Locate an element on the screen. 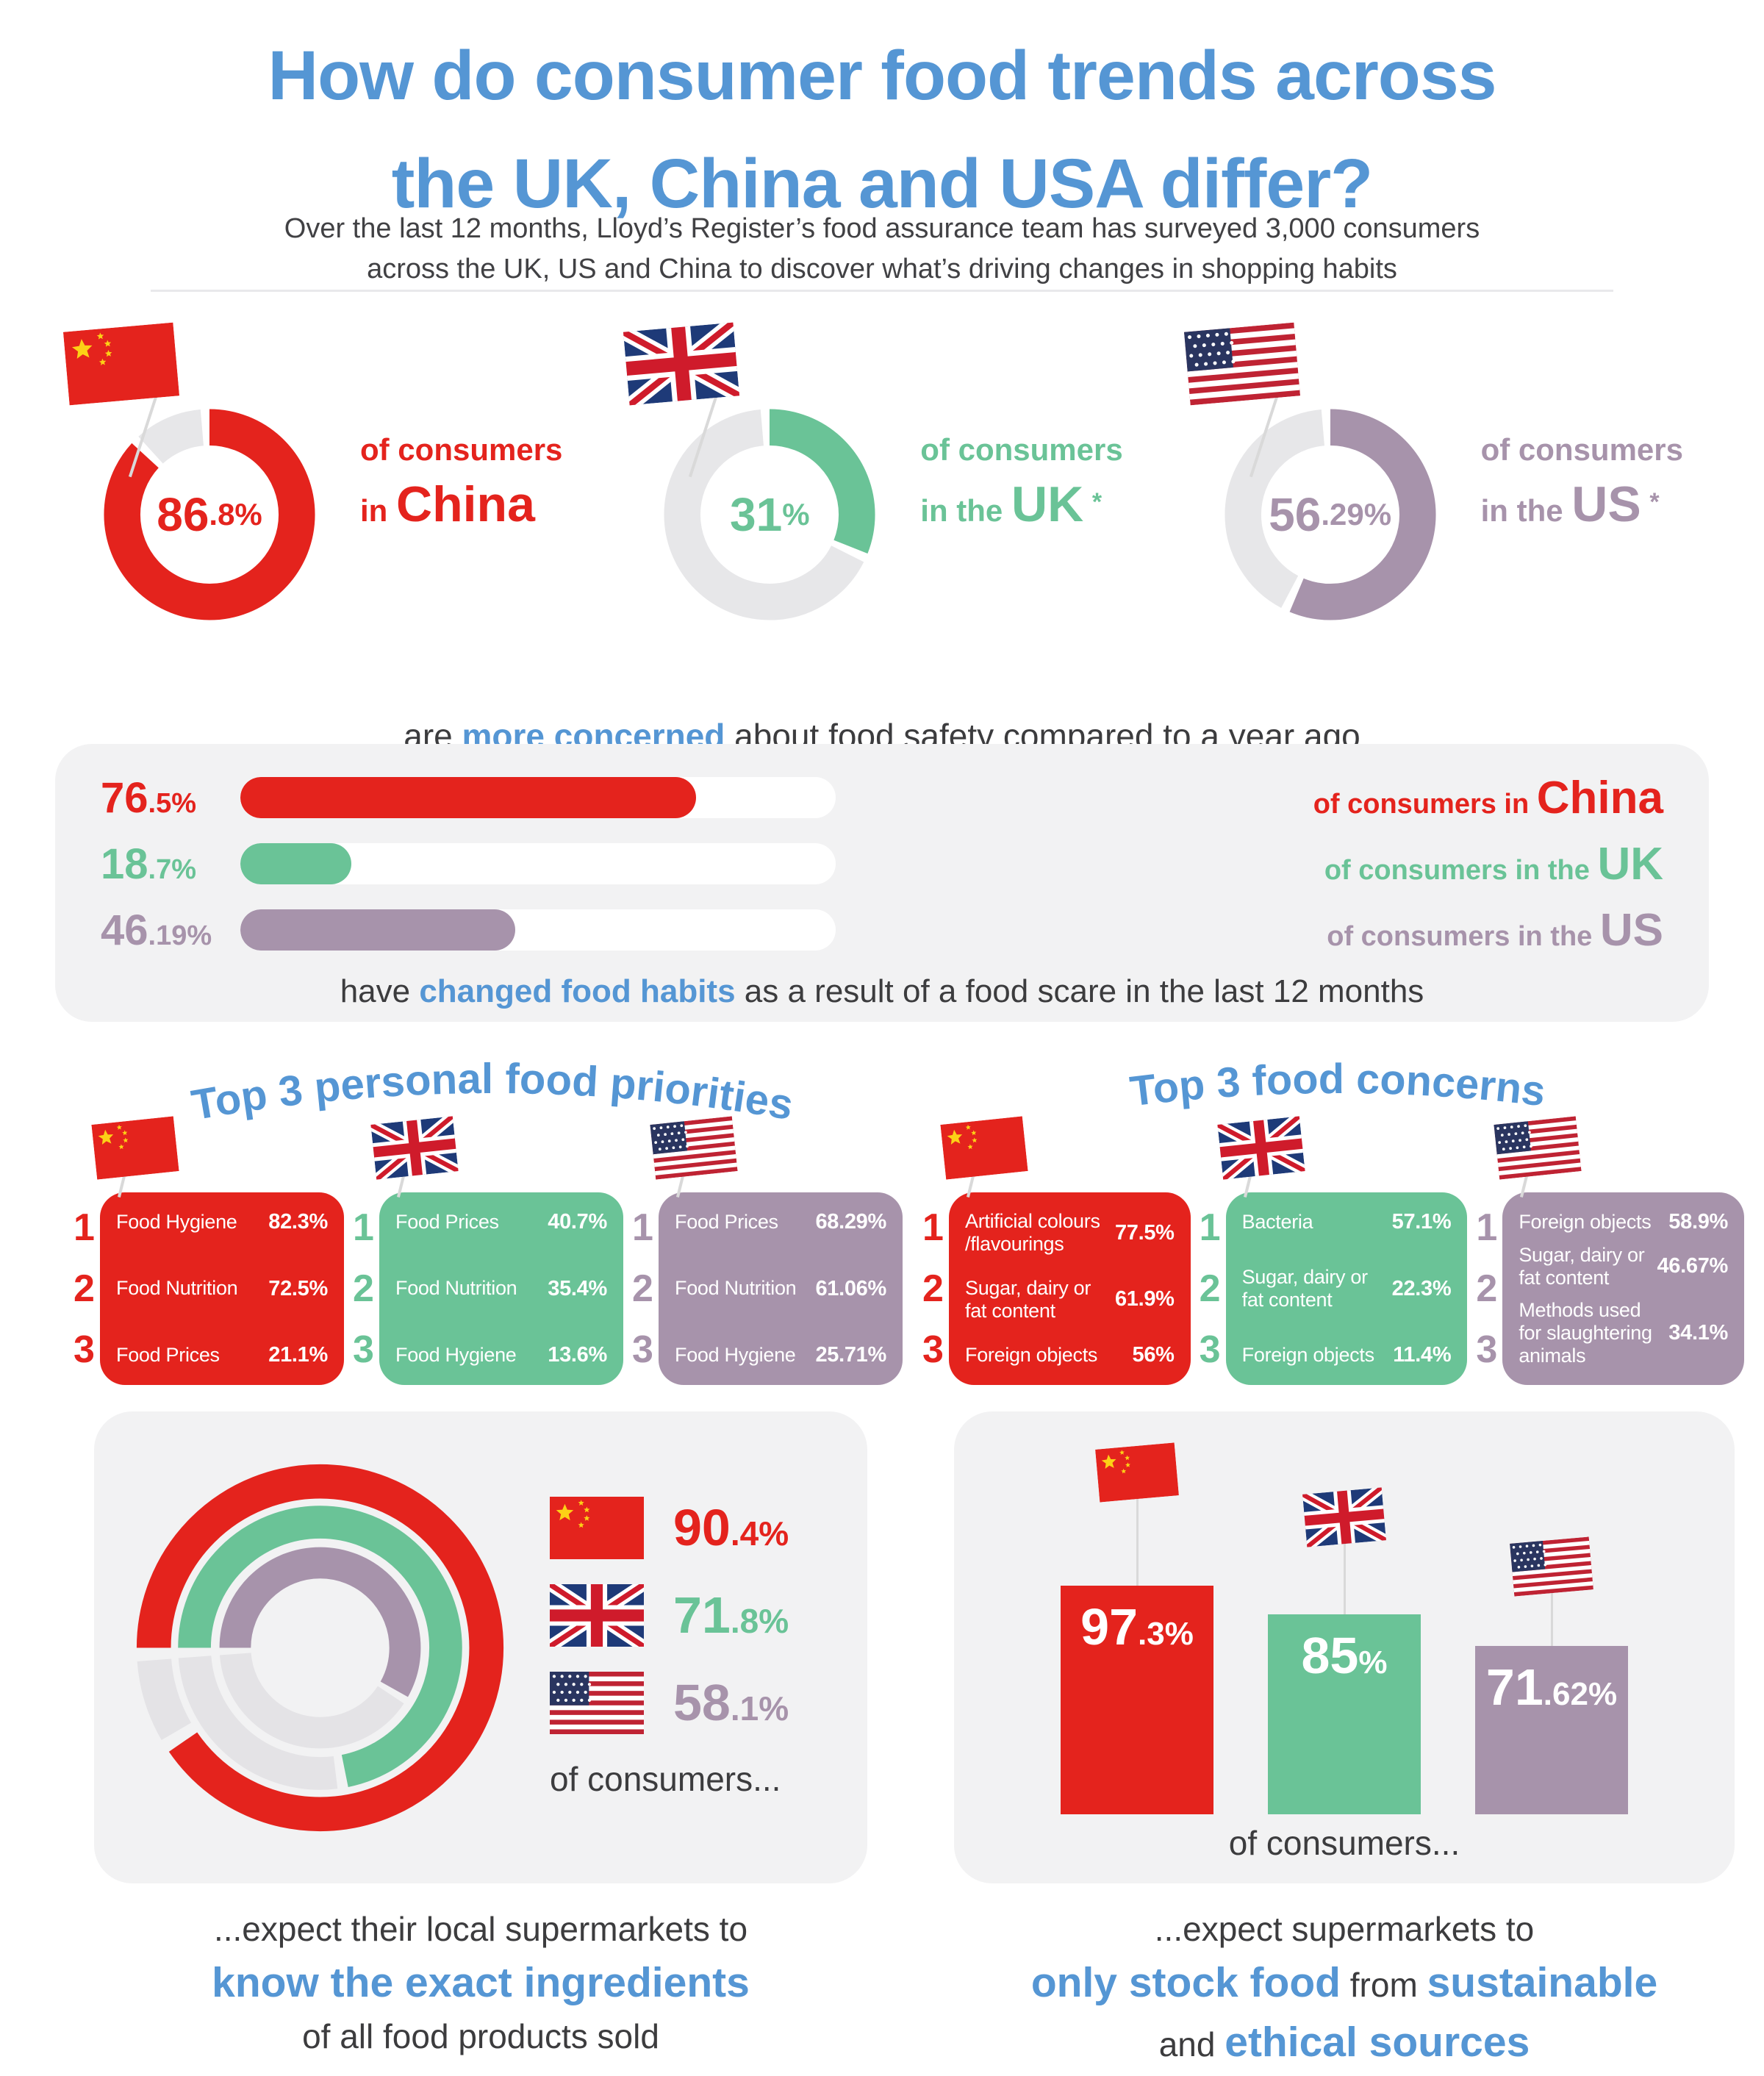 Image resolution: width=1764 pixels, height=2076 pixels. us-donut-label: of consumers in the US * is located at coordinates (1581, 483).